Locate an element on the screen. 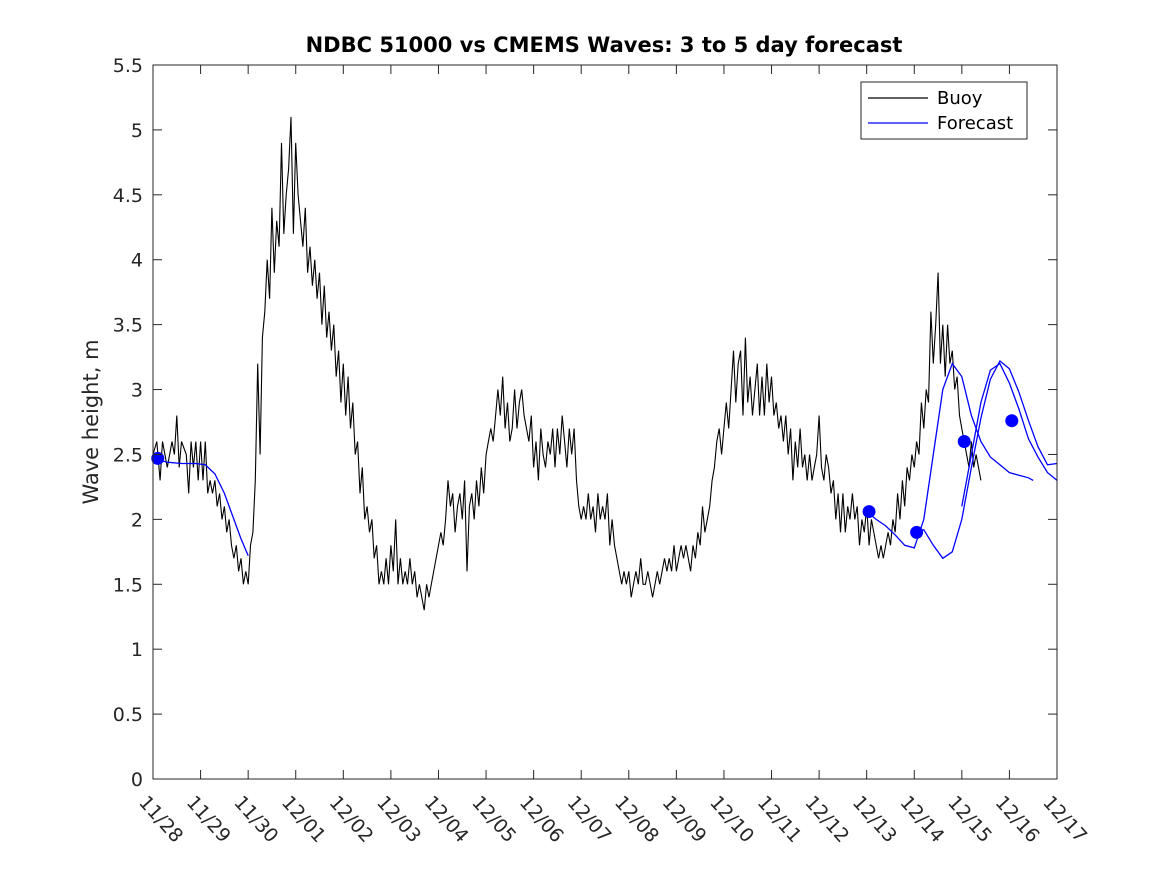  x-tick-label: 12/17 is located at coordinates (1064, 819).